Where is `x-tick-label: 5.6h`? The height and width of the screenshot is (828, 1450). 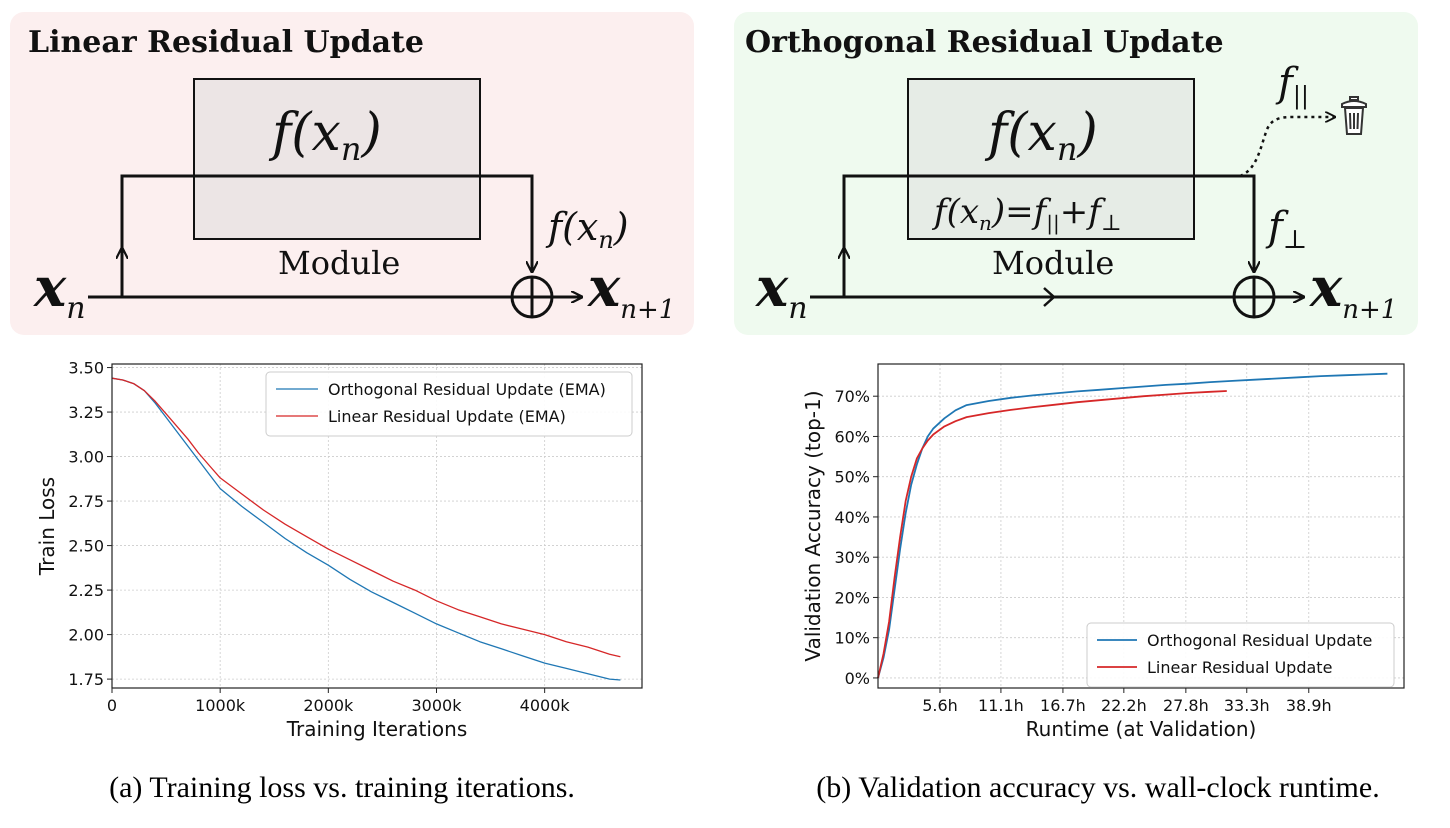
x-tick-label: 5.6h is located at coordinates (940, 705).